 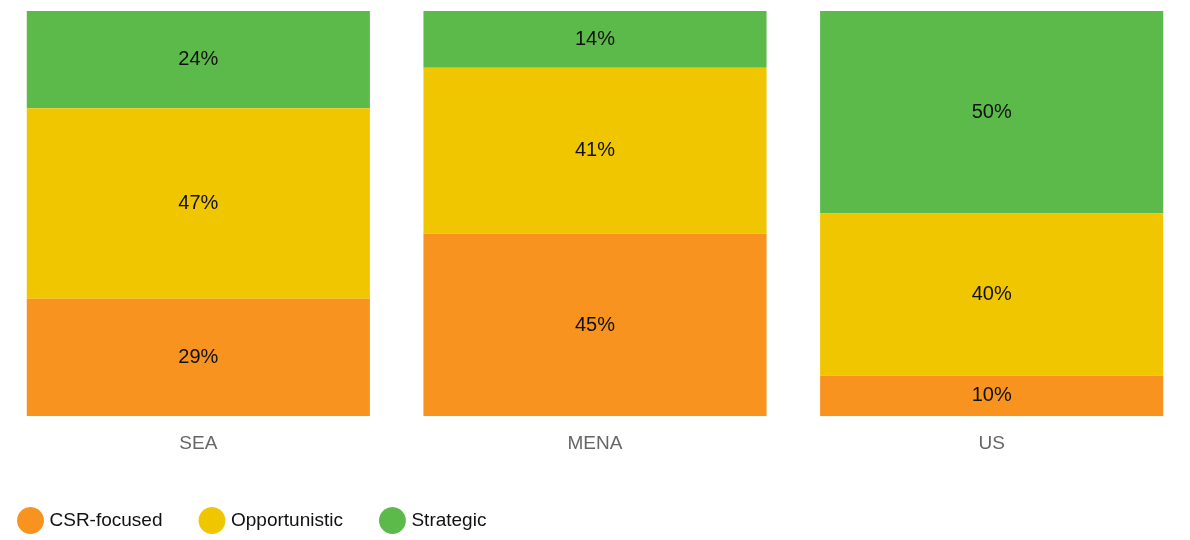 I want to click on legend-label: Opportunistic, so click(x=286, y=519).